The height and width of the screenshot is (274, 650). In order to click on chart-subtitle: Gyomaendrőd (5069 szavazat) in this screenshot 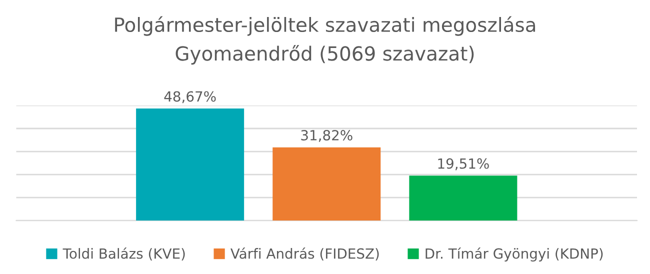, I will do `click(325, 55)`.